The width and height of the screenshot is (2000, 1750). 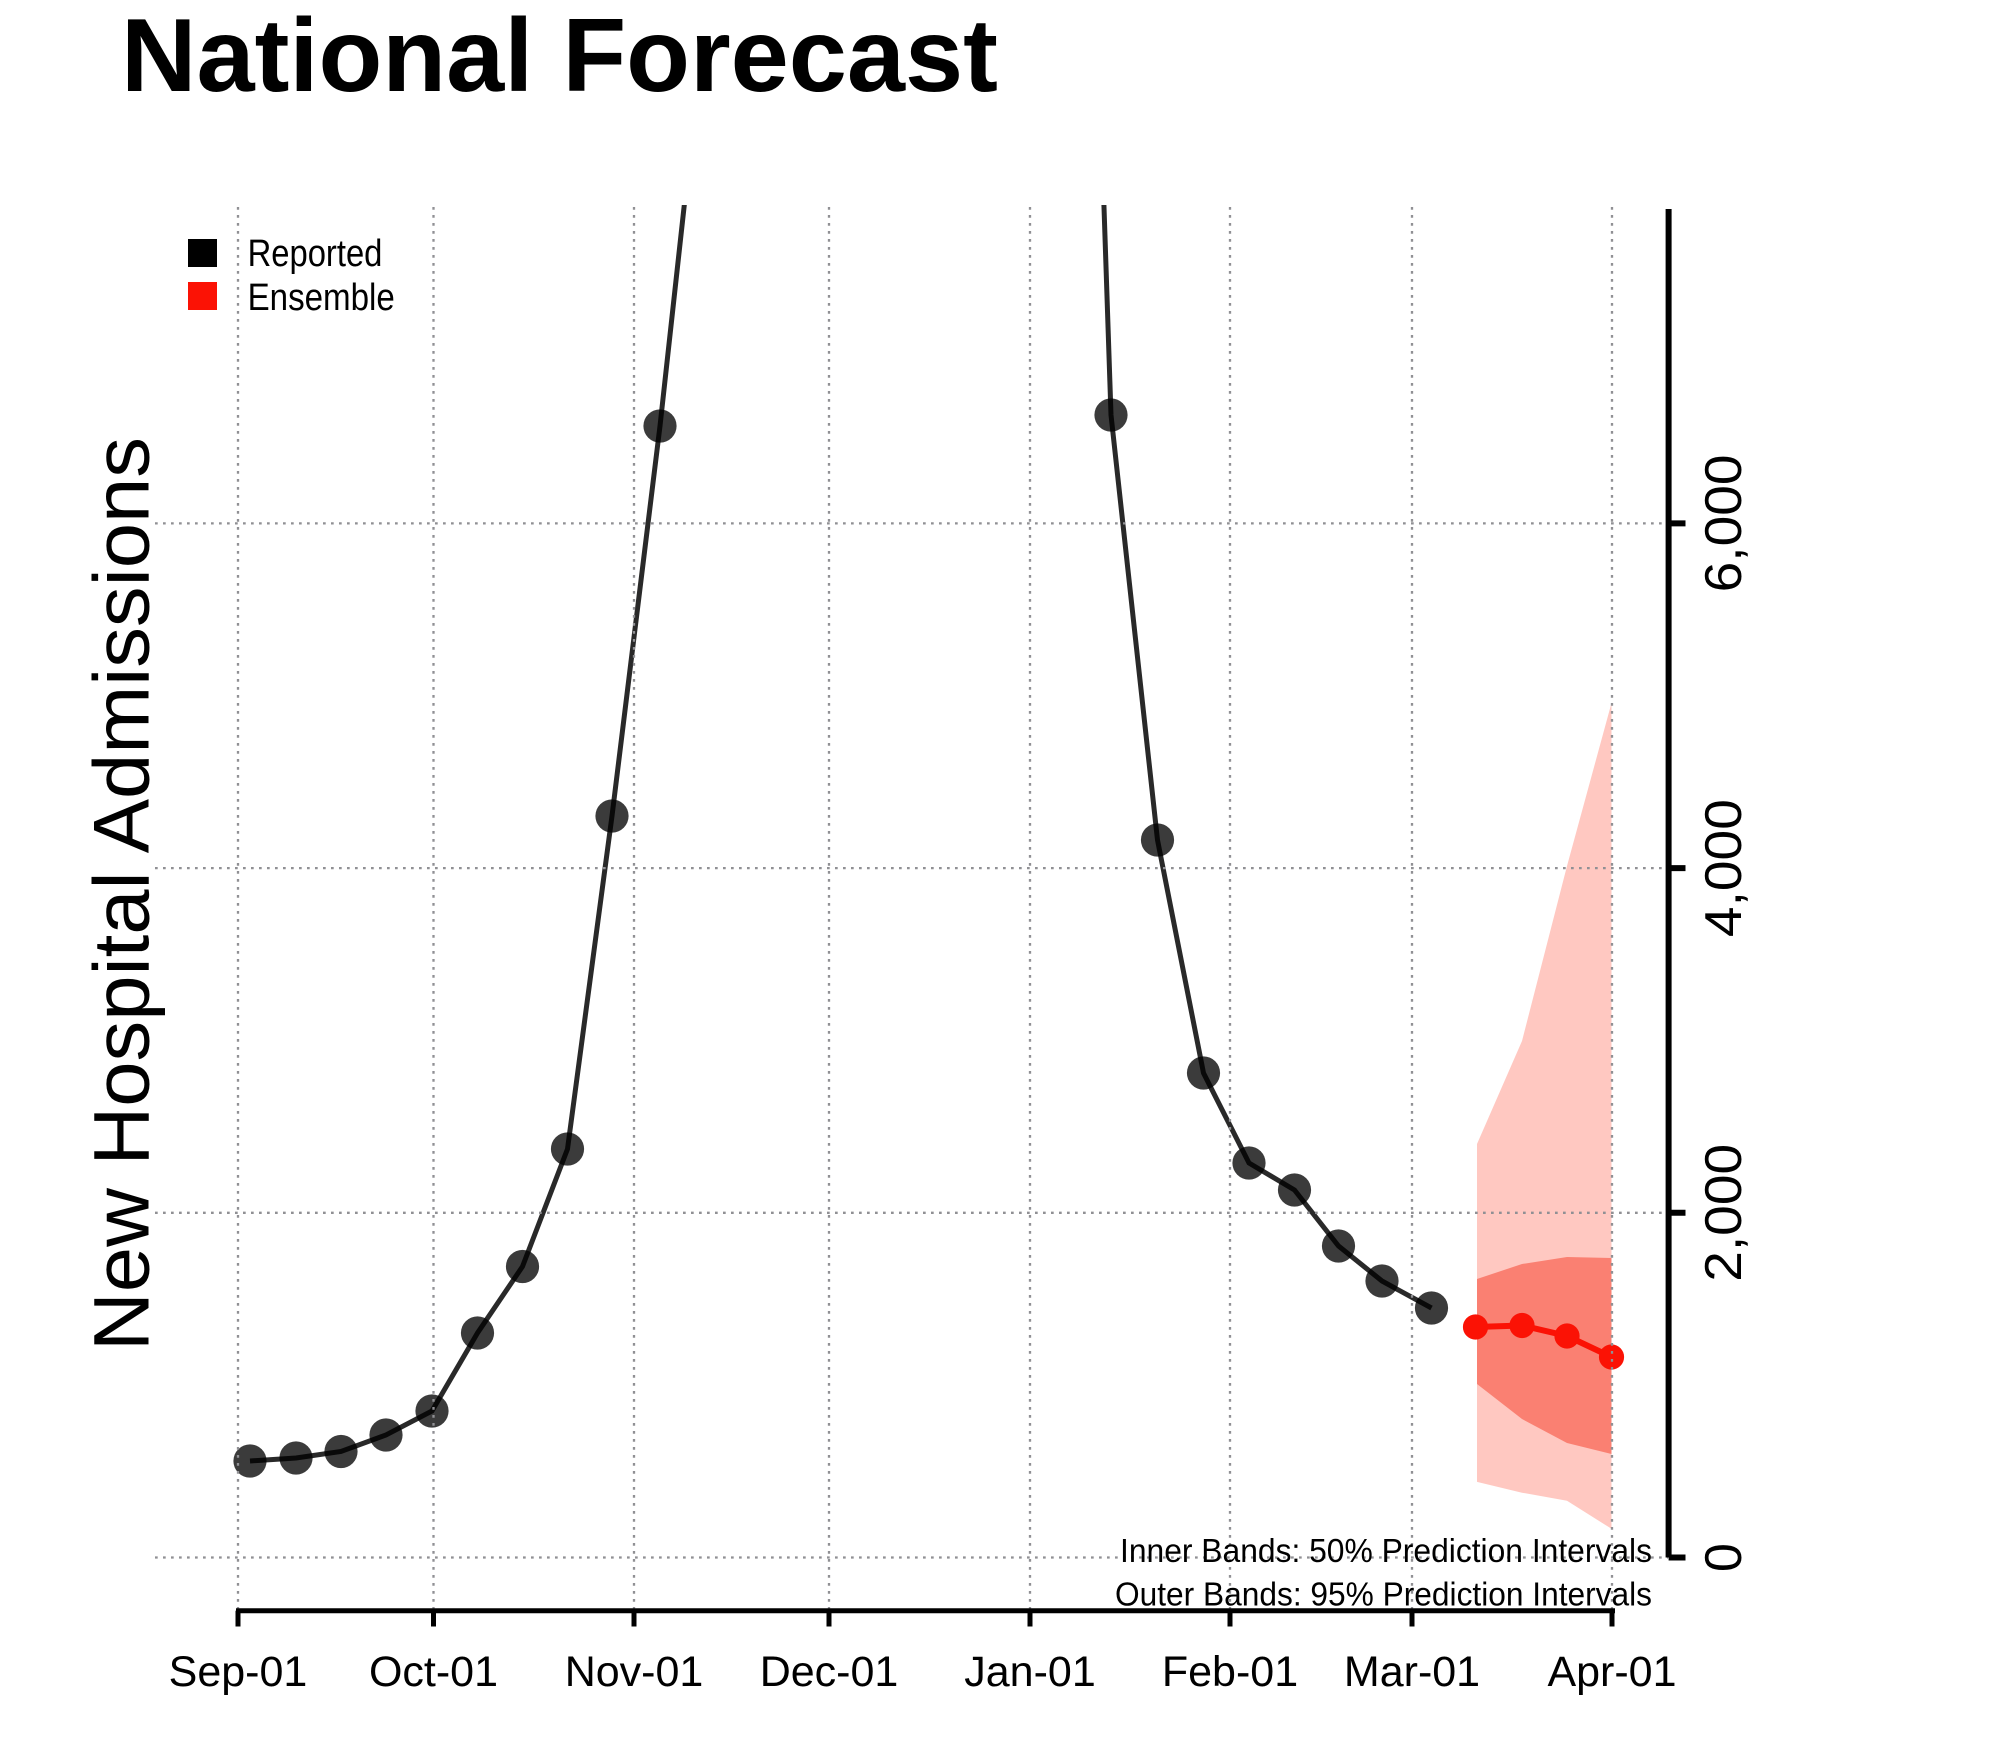 What do you see at coordinates (1724, 1557) in the screenshot?
I see `svg-text: 0` at bounding box center [1724, 1557].